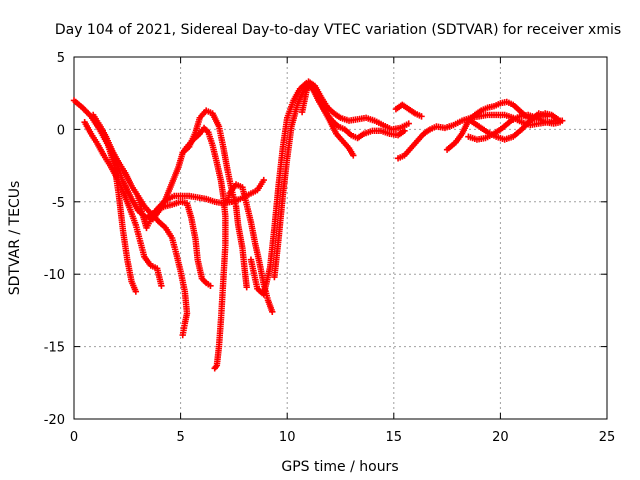  I want to click on y-tick-label: 0, so click(61, 130).